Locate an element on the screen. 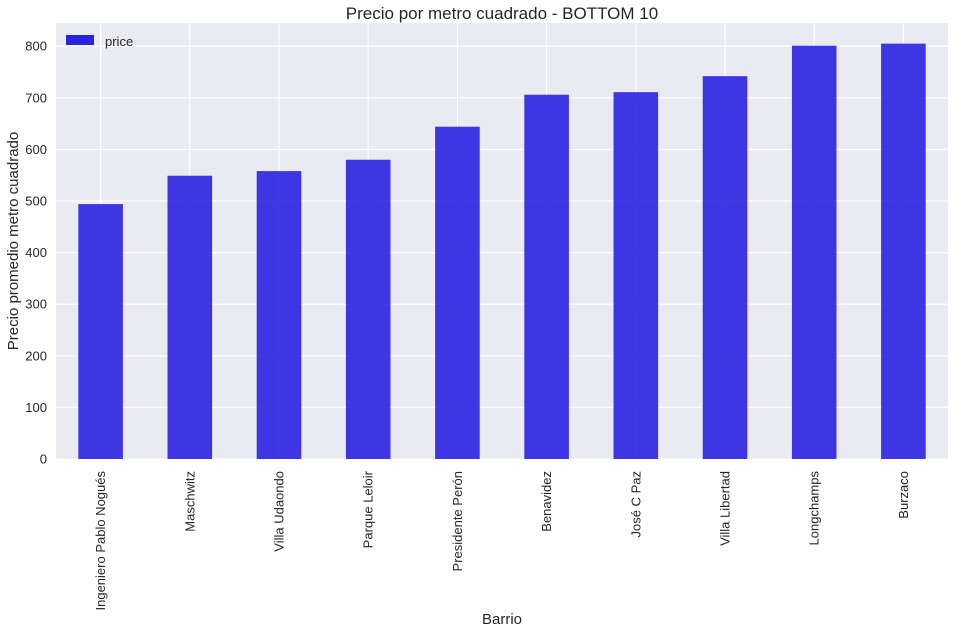 Image resolution: width=956 pixels, height=638 pixels. x-tick-label: Ingeniero Pablo Nogués is located at coordinates (100, 541).